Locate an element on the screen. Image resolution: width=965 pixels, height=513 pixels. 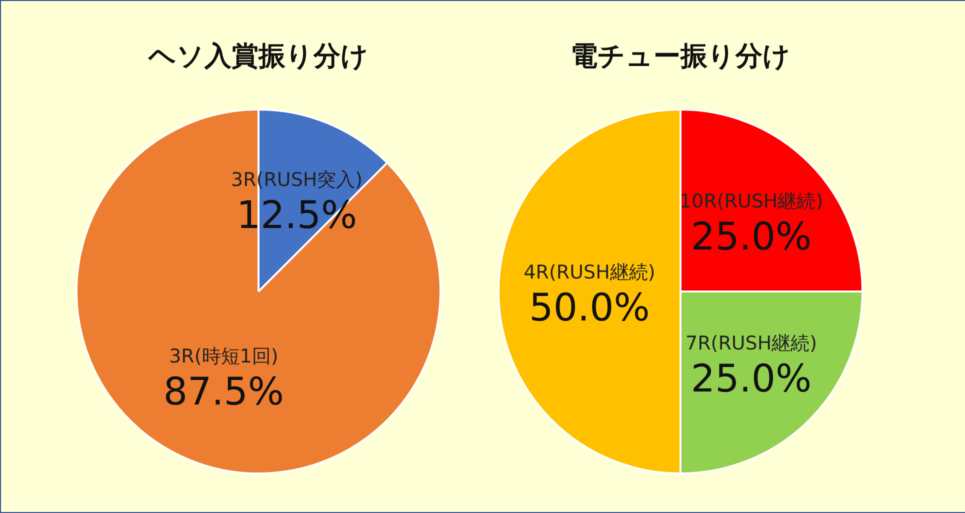
data-label: 50.0% is located at coordinates (589, 308).